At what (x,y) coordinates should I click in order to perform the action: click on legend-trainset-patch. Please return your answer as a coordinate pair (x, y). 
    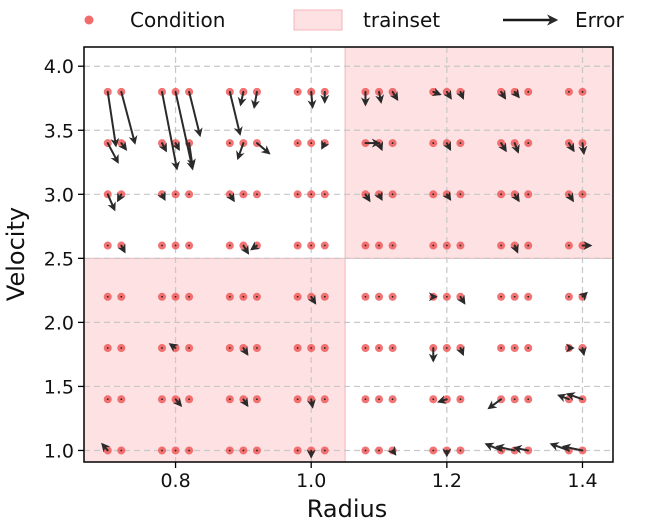
    Looking at the image, I should click on (318, 20).